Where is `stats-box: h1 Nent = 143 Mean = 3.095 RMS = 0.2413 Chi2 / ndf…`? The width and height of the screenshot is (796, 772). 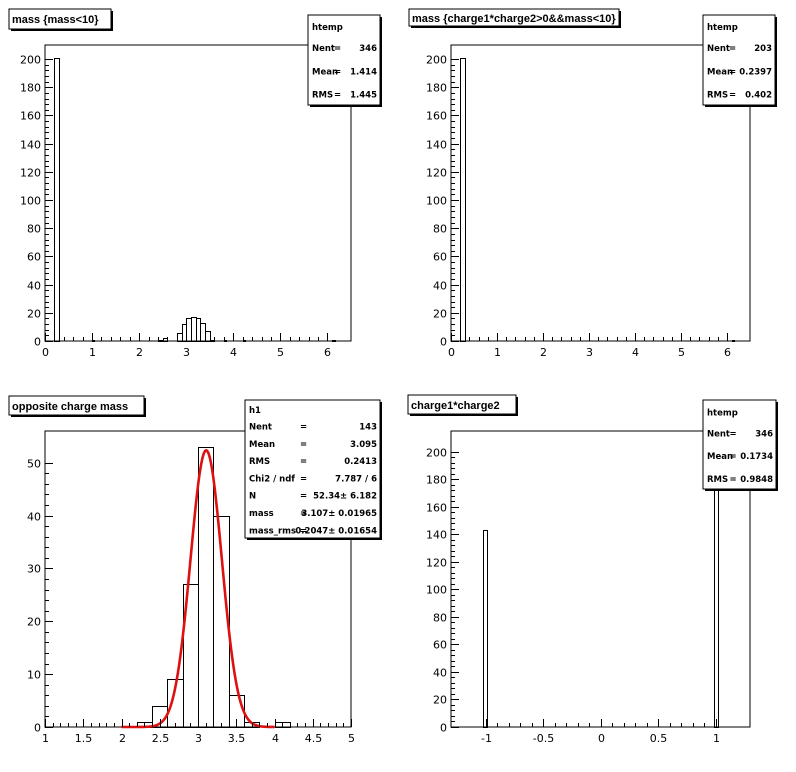
stats-box: h1 Nent = 143 Mean = 3.095 RMS = 0.2413 Chi2 / ndf… is located at coordinates (313, 470).